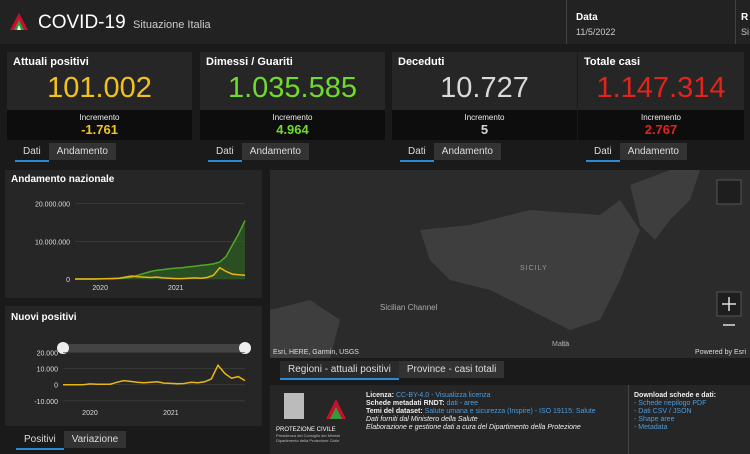 This screenshot has height=454, width=750. I want to click on footer-line: Schede metadati RNDT: dati - aree, so click(481, 403).